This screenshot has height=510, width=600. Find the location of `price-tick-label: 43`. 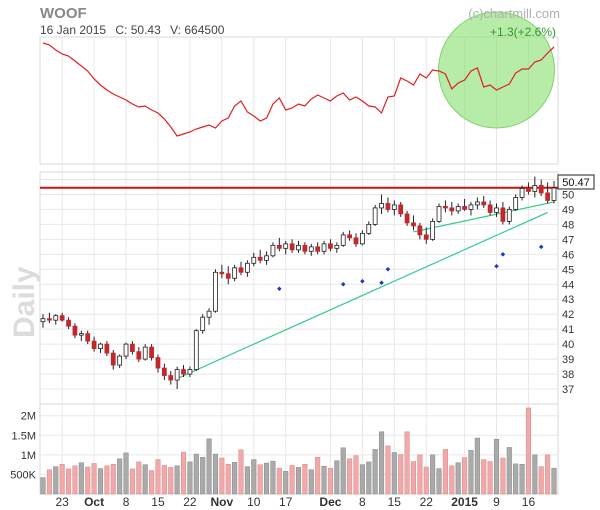

price-tick-label: 43 is located at coordinates (568, 300).